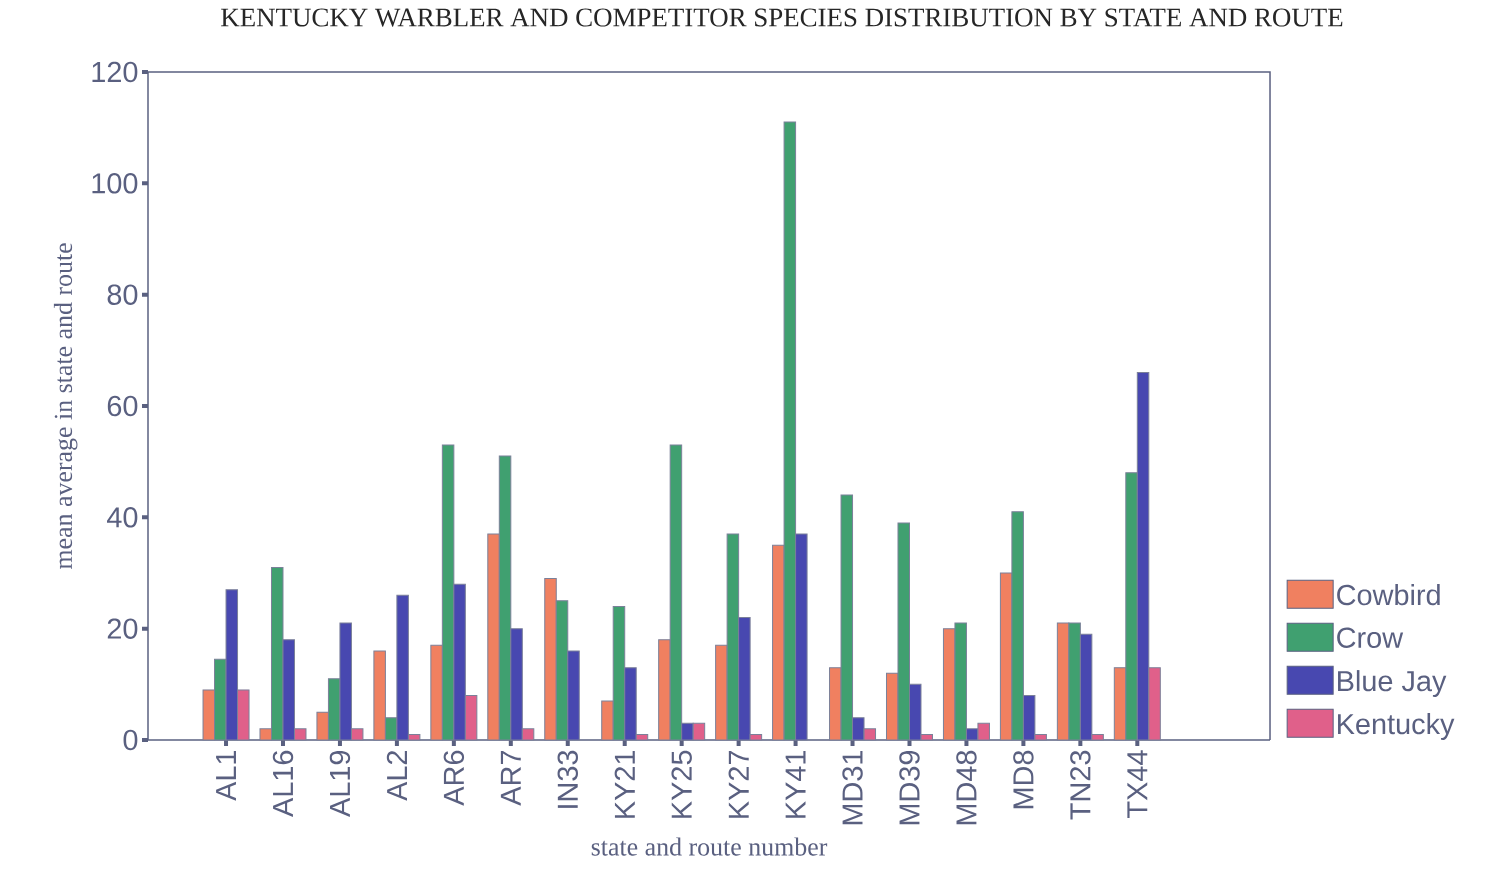 This screenshot has width=1486, height=891. Describe the element at coordinates (709, 846) in the screenshot. I see `x-axis-title: state and route number` at that location.